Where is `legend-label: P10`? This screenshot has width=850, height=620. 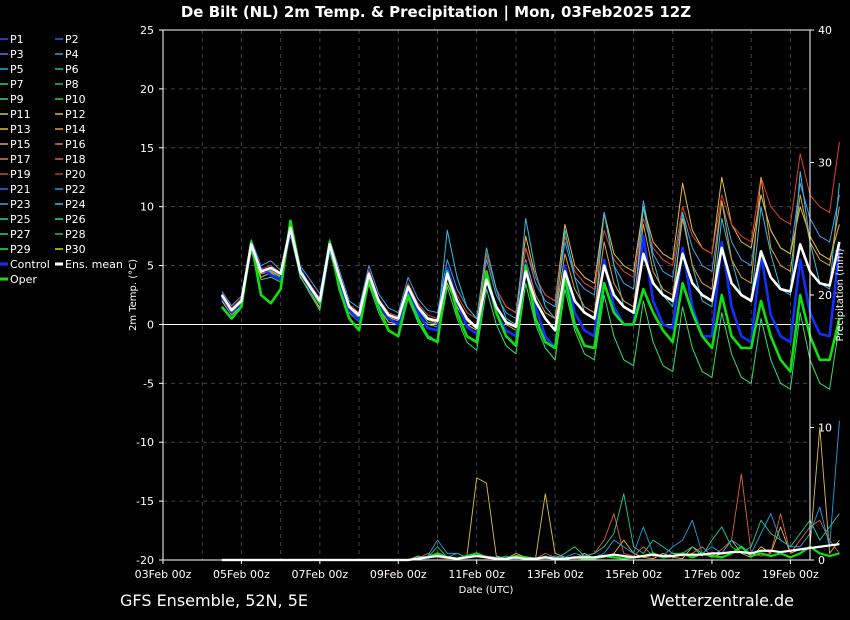 legend-label: P10 is located at coordinates (75, 99).